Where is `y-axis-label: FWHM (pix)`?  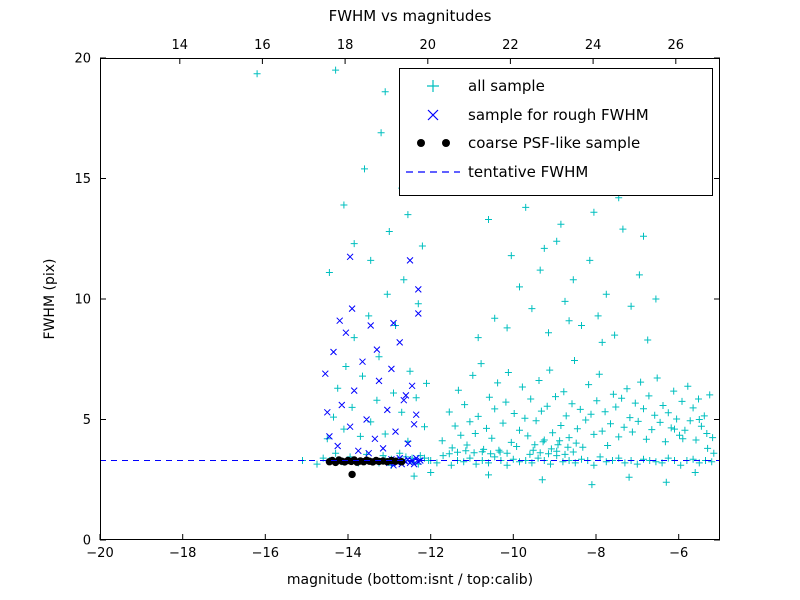 y-axis-label: FWHM (pix) is located at coordinates (50, 299).